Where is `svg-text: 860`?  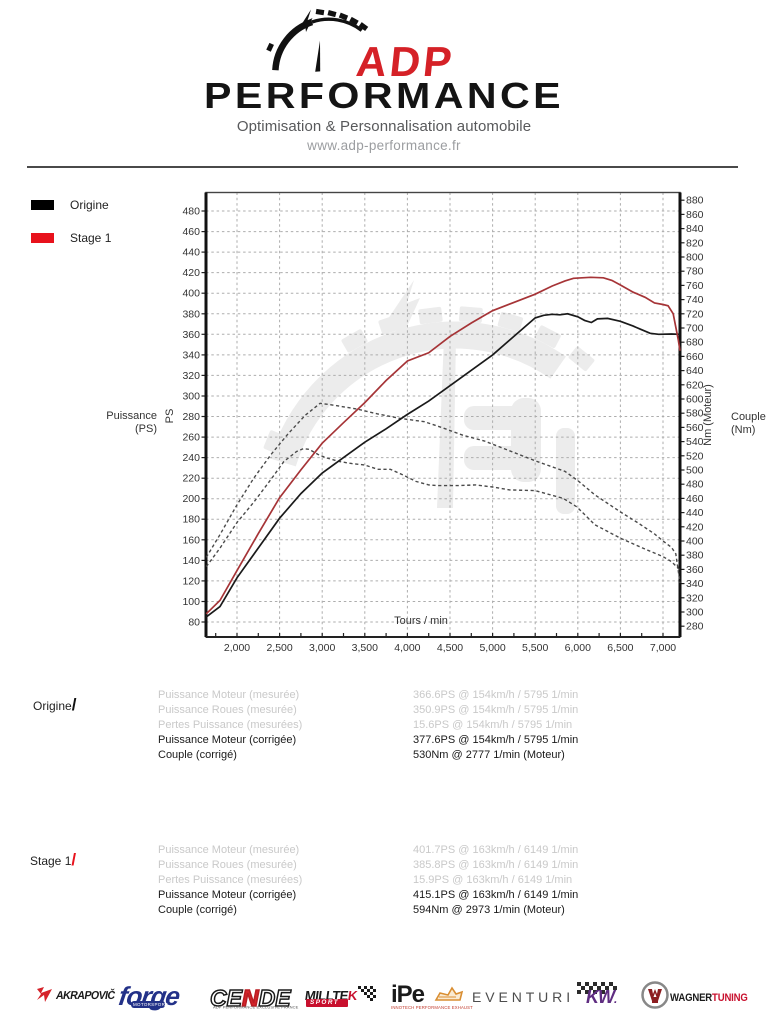 svg-text: 860 is located at coordinates (695, 215).